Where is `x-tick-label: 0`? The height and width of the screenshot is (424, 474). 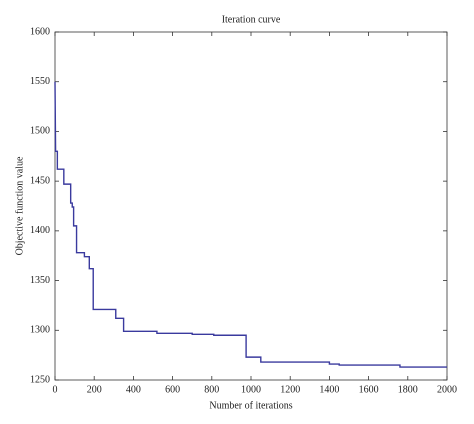 x-tick-label: 0 is located at coordinates (55, 389).